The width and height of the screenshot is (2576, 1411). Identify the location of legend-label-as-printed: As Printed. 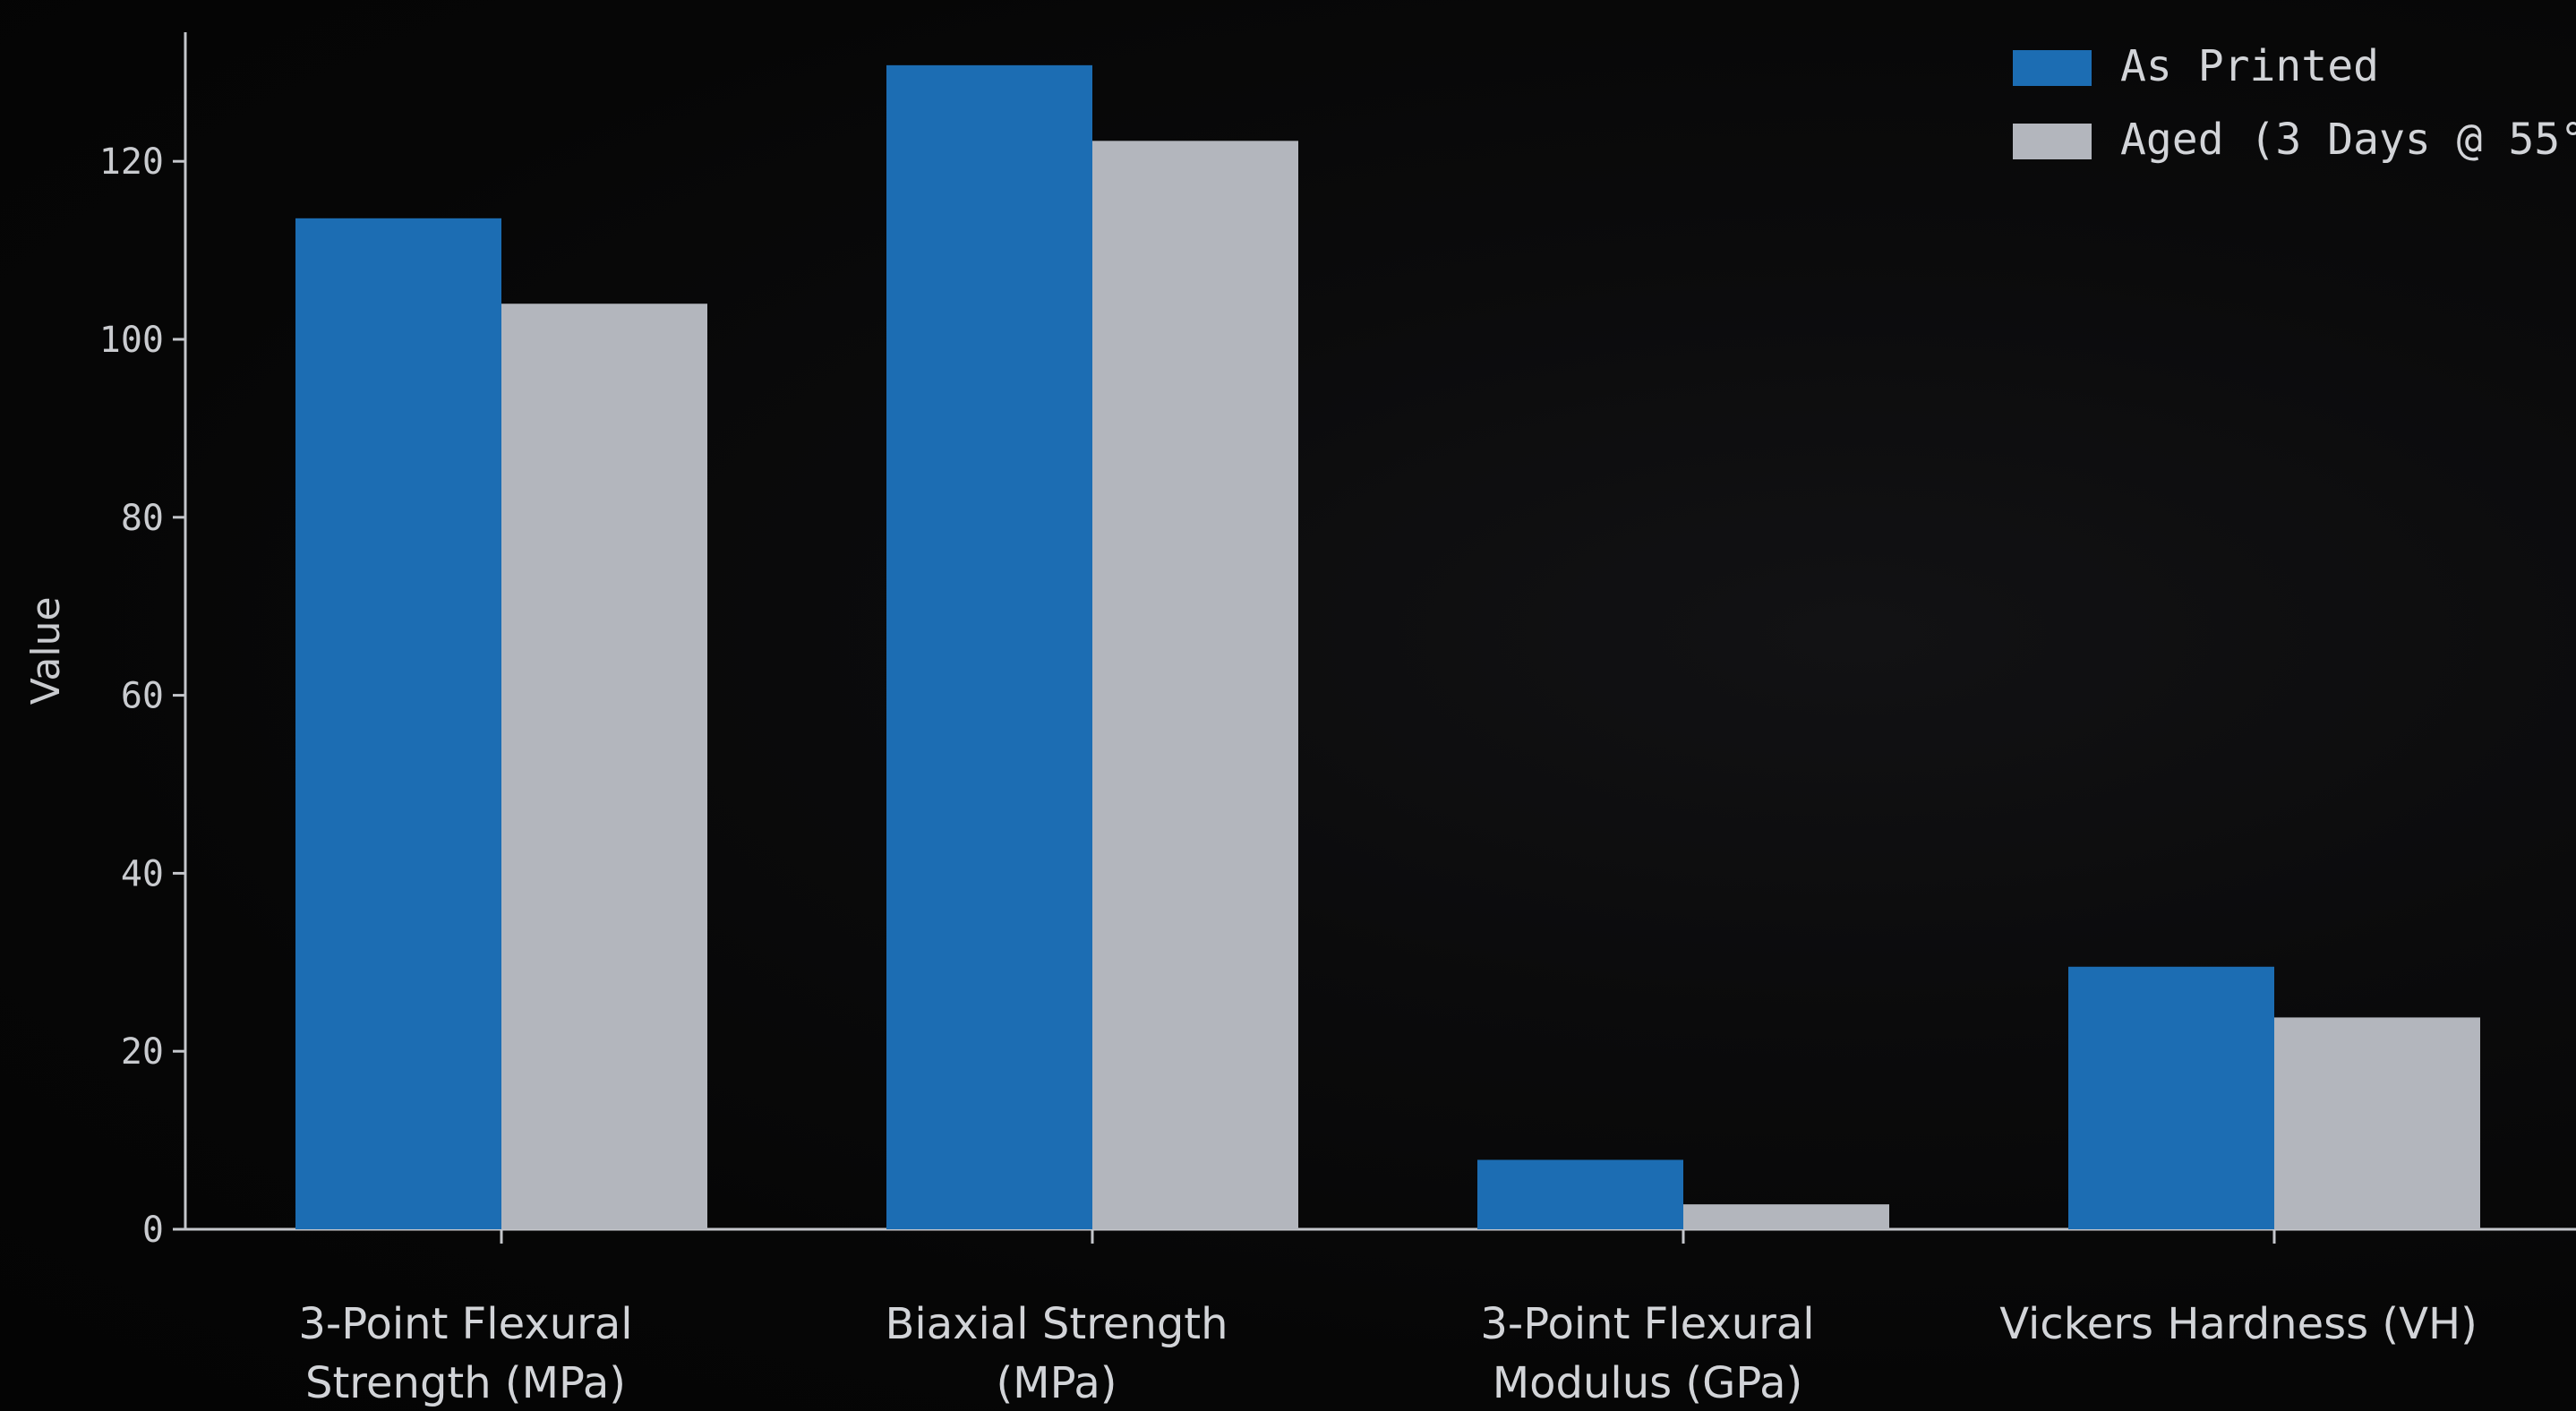
(2249, 66).